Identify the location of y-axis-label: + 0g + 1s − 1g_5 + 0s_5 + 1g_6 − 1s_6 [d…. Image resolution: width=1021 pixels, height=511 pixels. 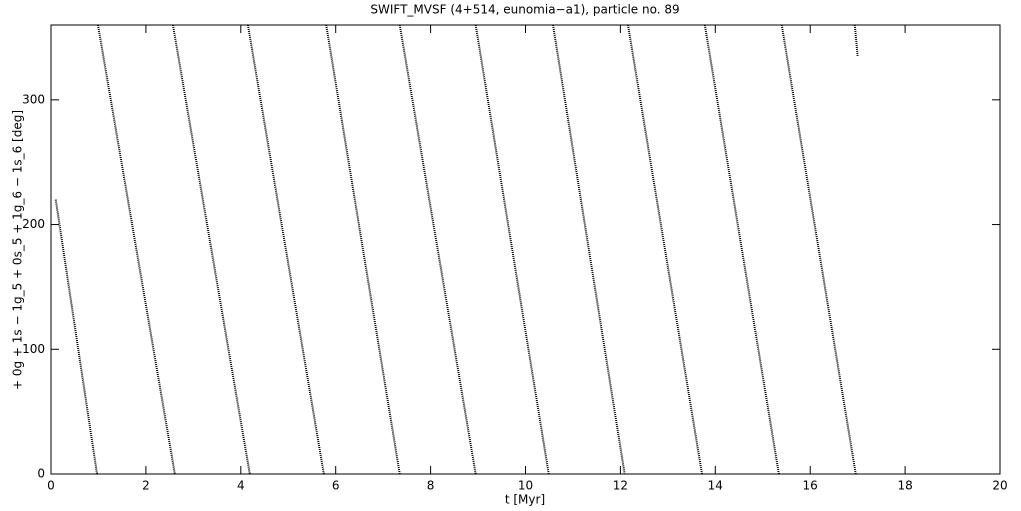
(18, 250).